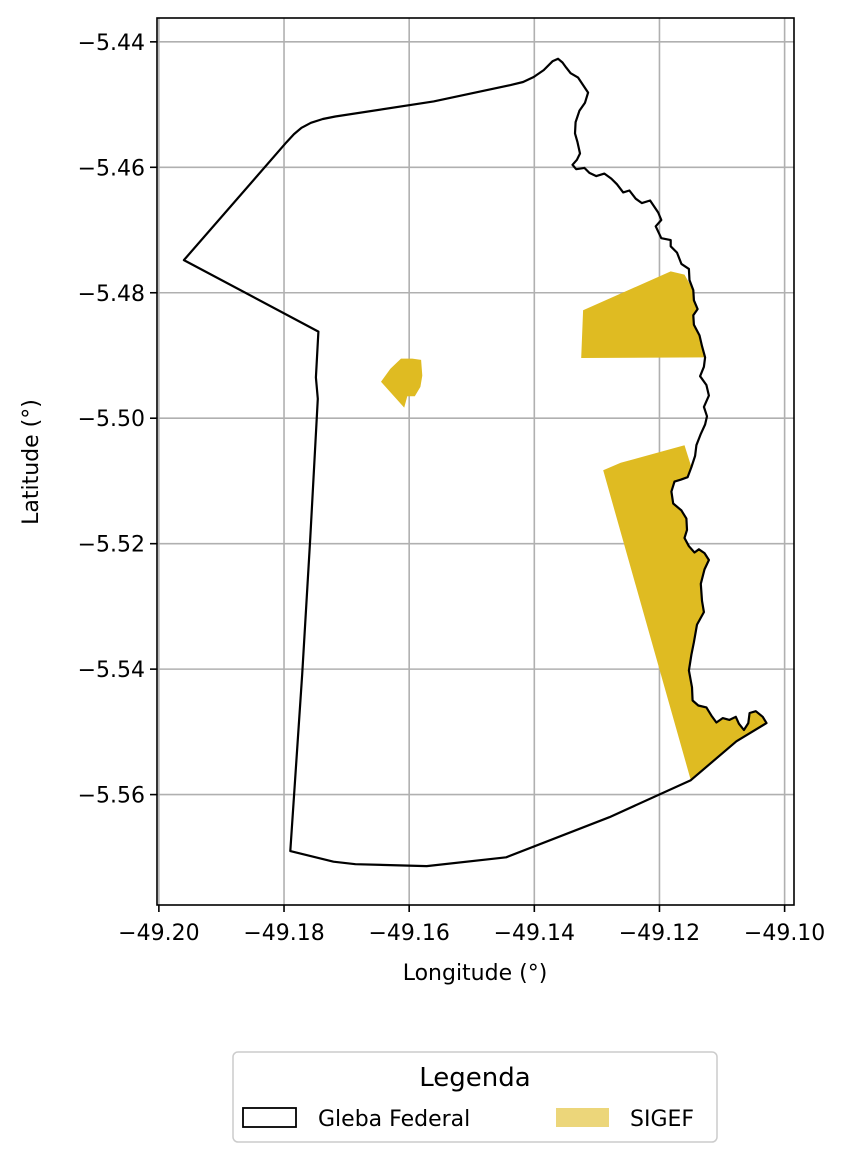 This screenshot has width=852, height=1163. I want to click on x-axis-ticks: −49.20 −49.18 −49.16 −49.14 −49.12 −49.10, so click(471, 925).